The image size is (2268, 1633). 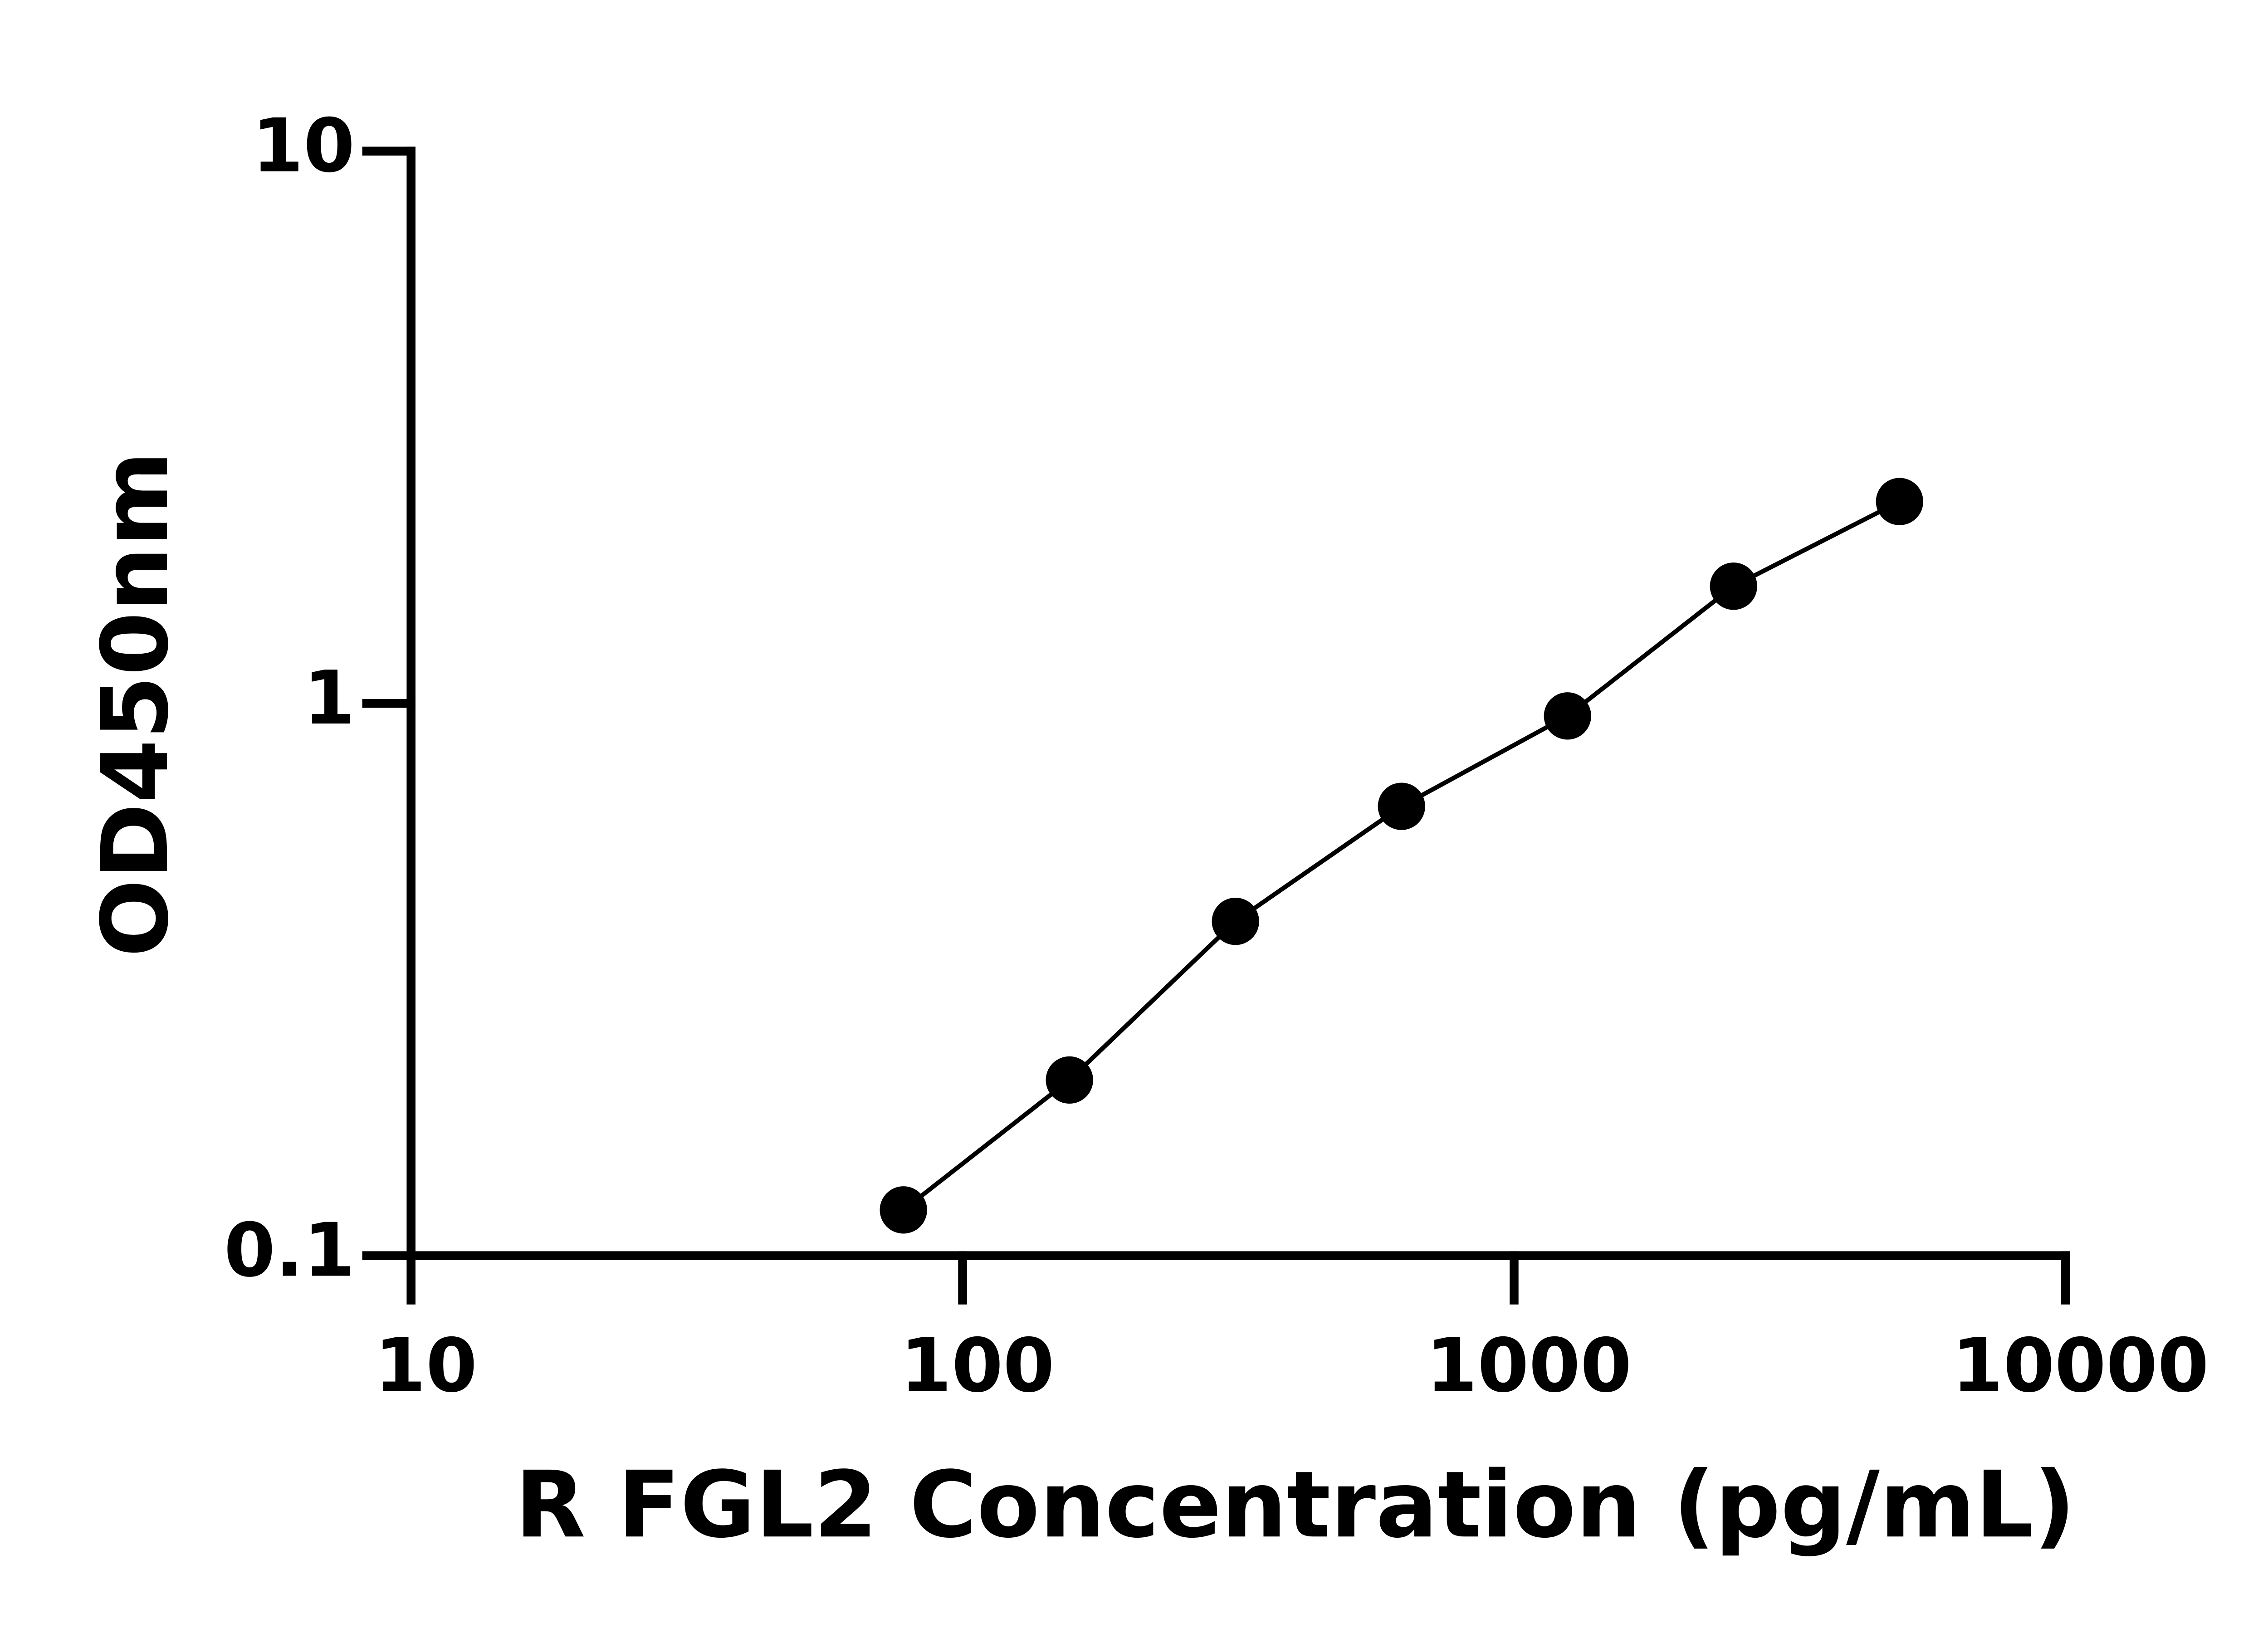 I want to click on x-tick-label: 1000, so click(x=1529, y=1366).